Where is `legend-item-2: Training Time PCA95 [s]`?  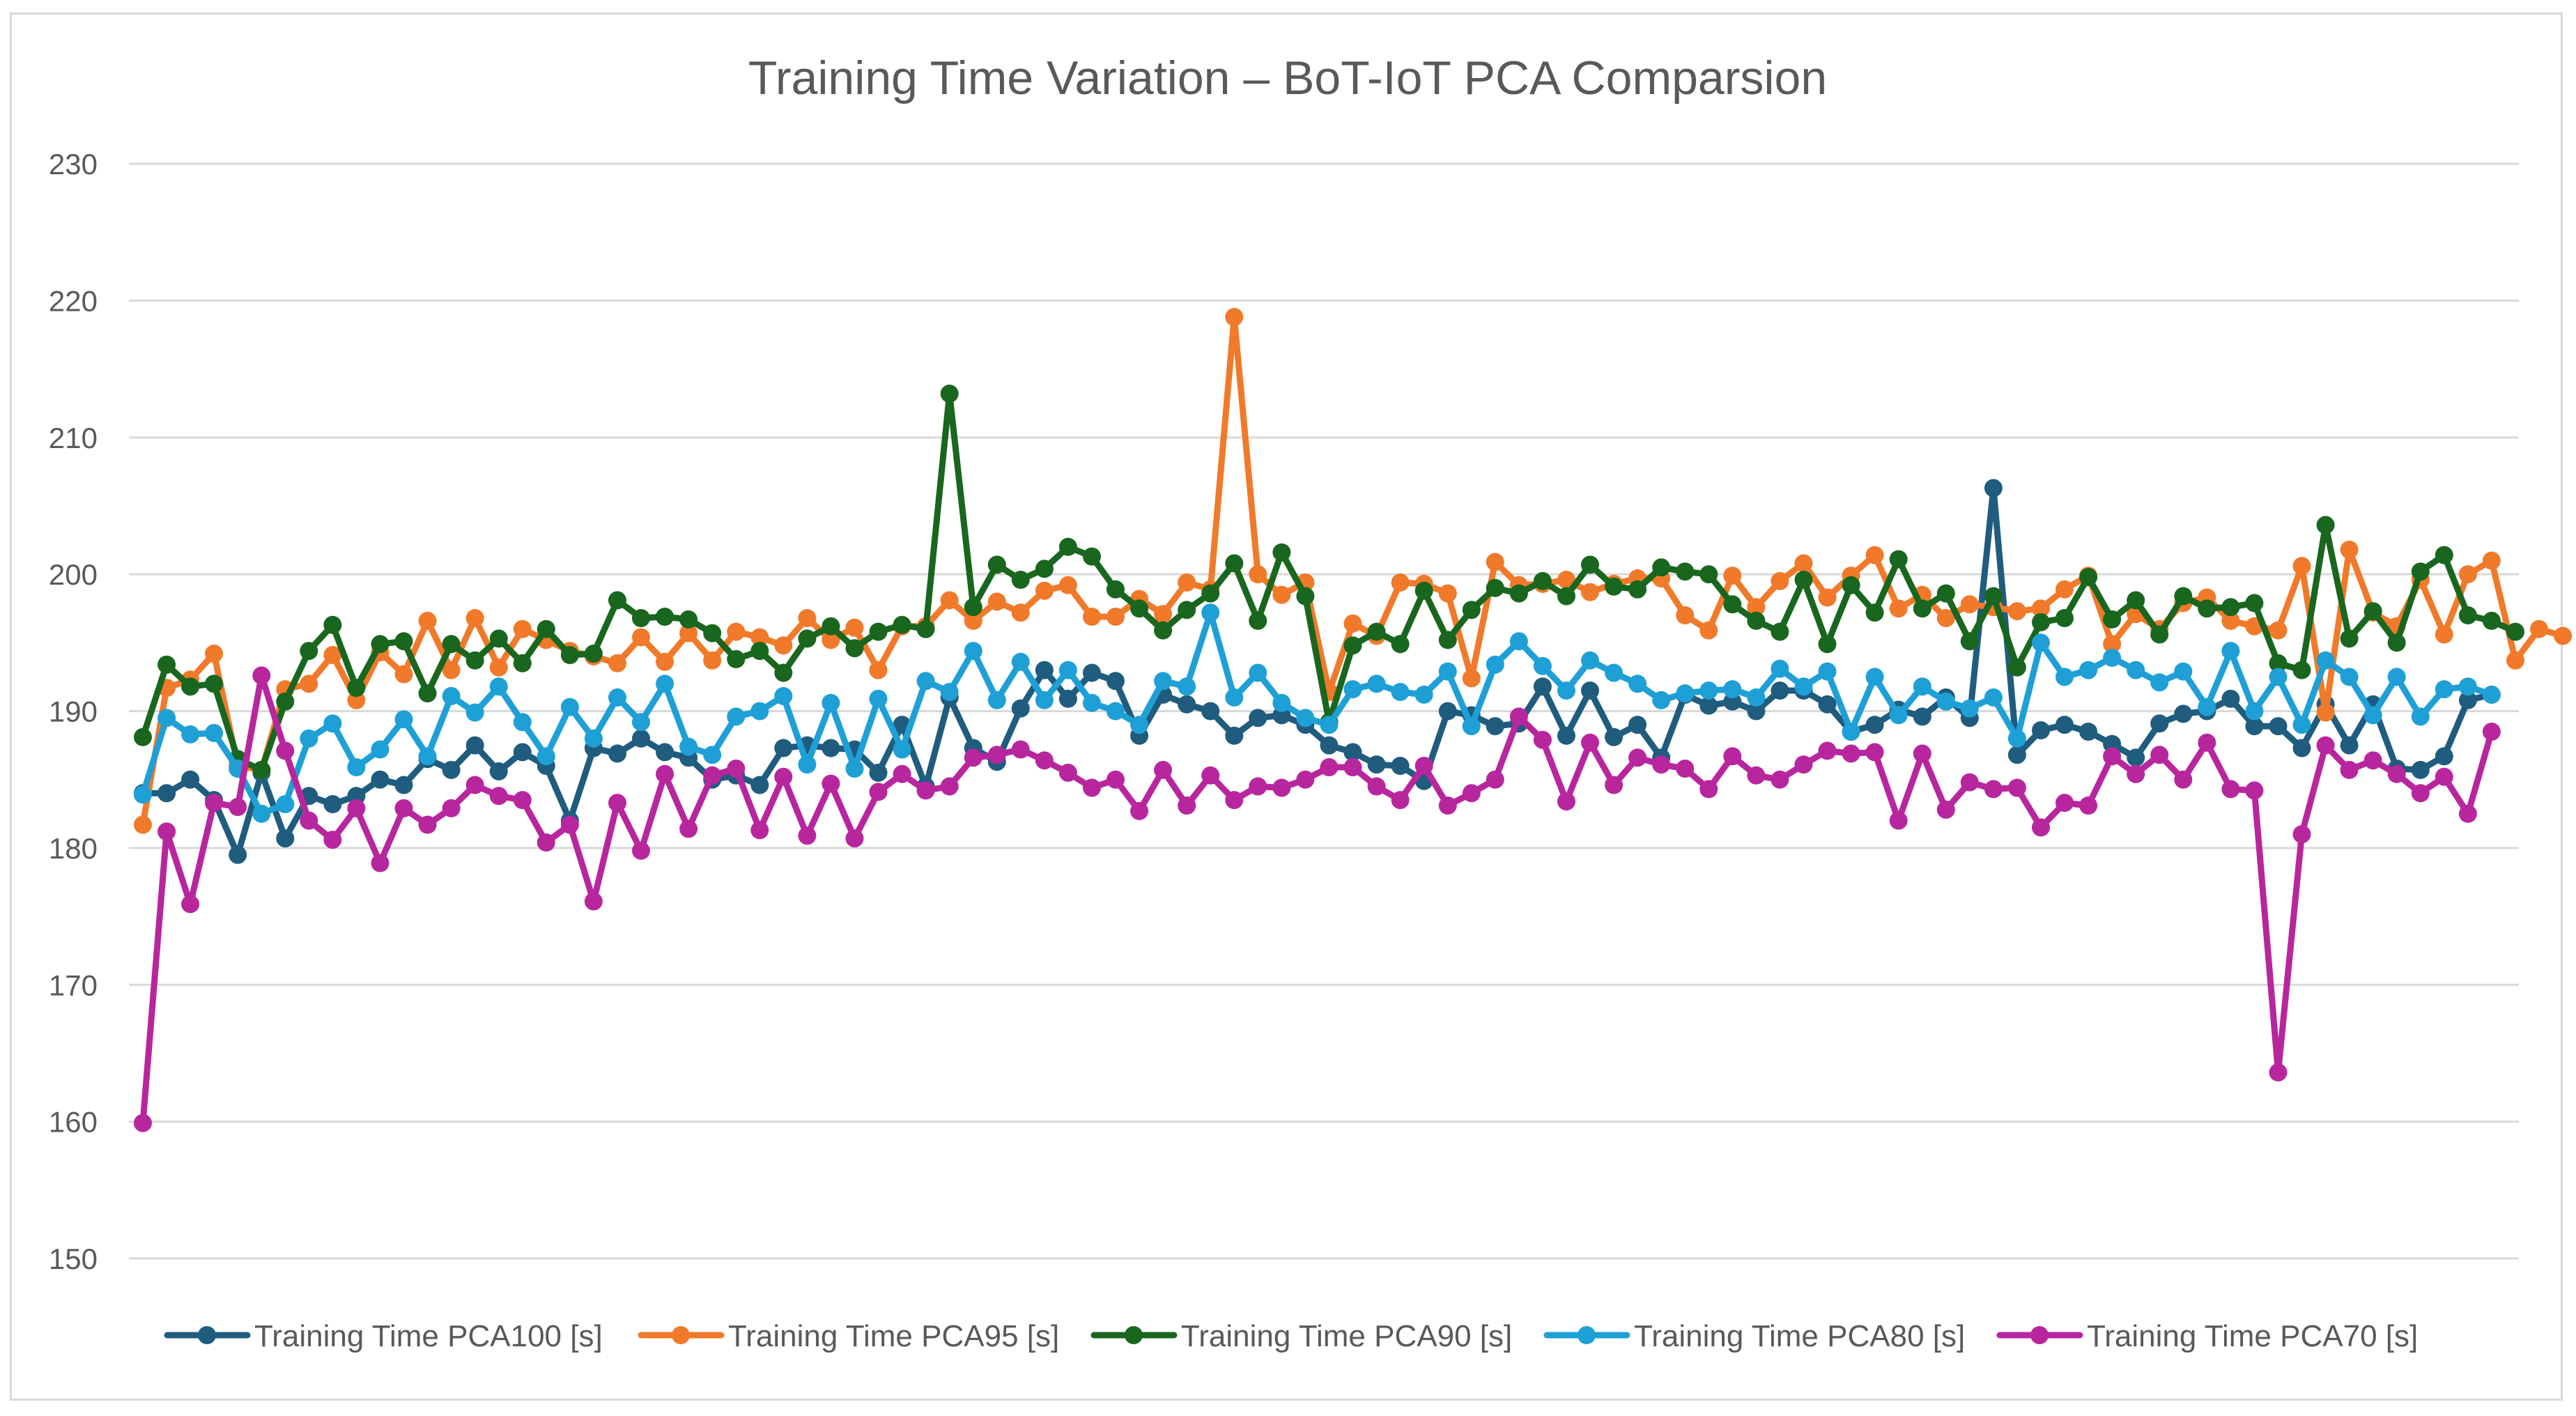
legend-item-2: Training Time PCA95 [s] is located at coordinates (848, 1336).